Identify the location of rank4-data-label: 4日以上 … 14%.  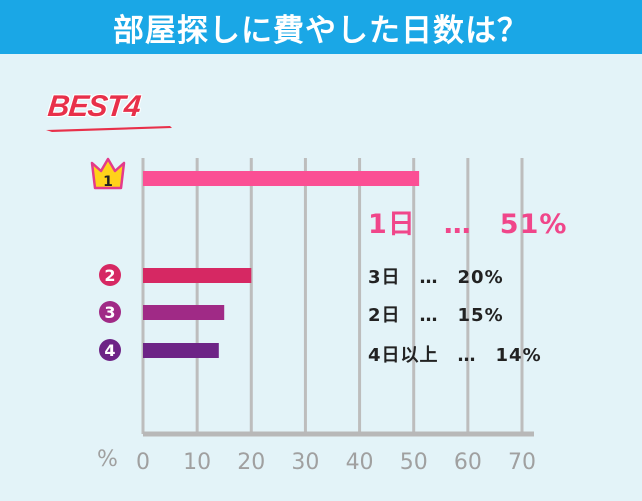
(455, 355).